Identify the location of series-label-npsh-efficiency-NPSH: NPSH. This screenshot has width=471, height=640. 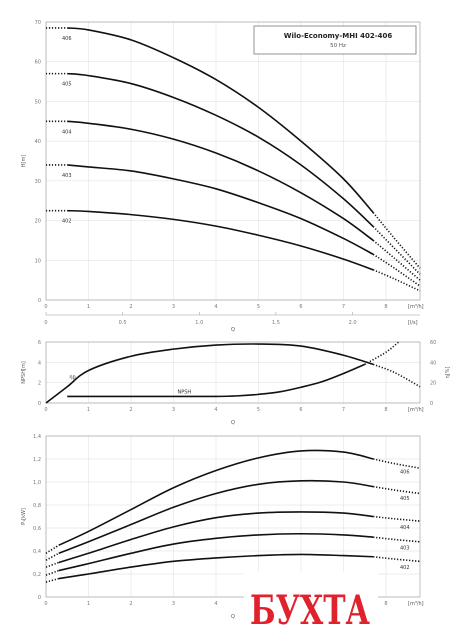
(185, 392).